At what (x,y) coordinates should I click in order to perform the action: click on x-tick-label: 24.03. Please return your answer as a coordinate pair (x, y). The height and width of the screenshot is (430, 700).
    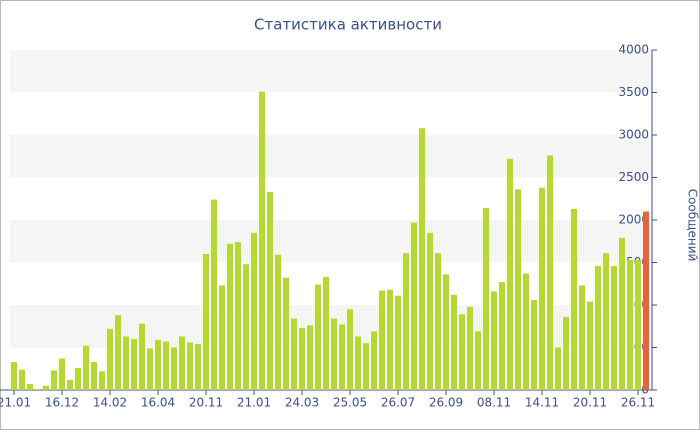
    Looking at the image, I should click on (302, 403).